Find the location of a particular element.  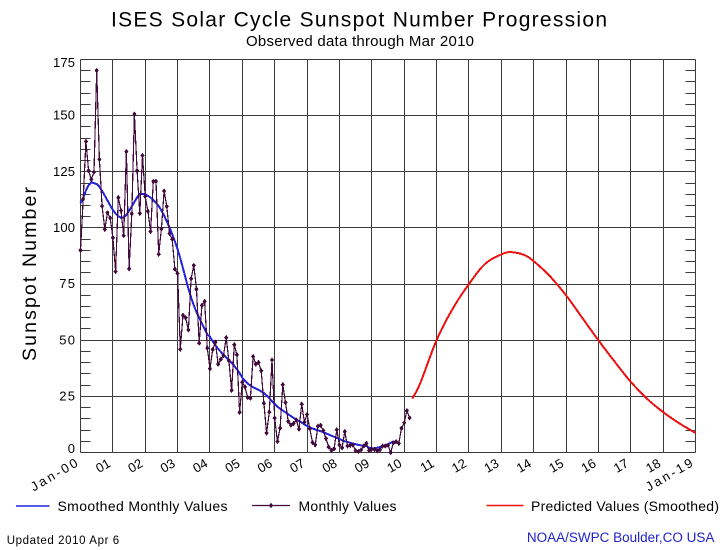

svg-text: NOAA/SWPC Boulder,CO USA is located at coordinates (621, 537).